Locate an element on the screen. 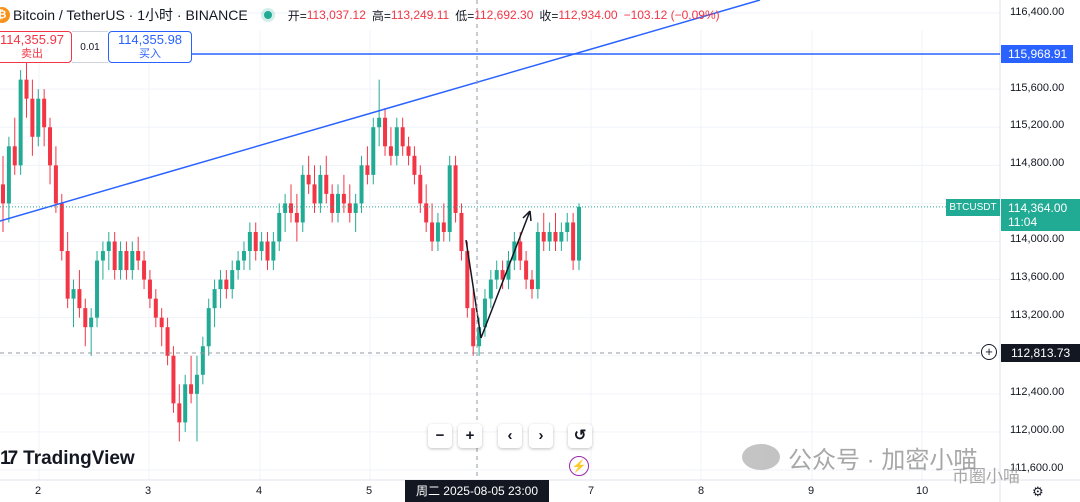 This screenshot has width=1080, height=502. market-open-indicator-icon is located at coordinates (267, 15).